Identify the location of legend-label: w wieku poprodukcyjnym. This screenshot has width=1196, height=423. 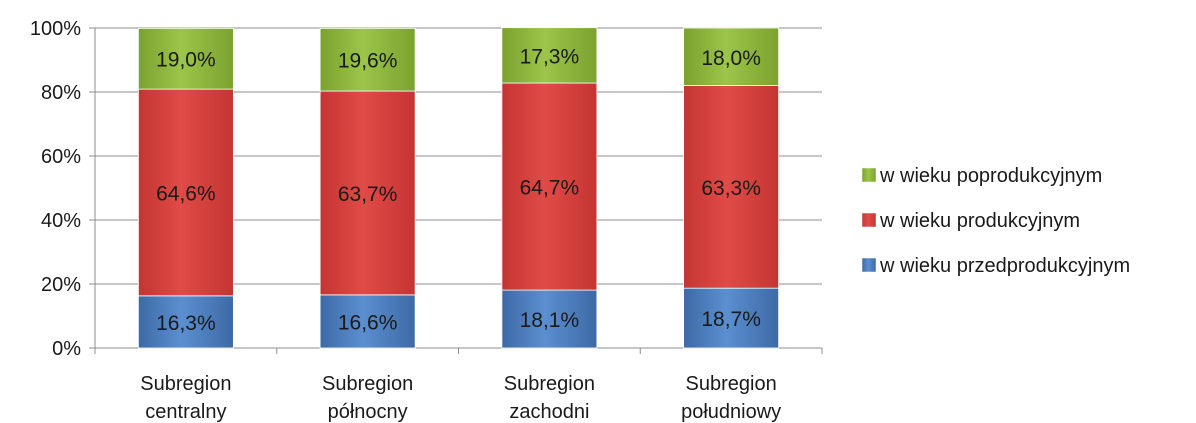
(990, 176).